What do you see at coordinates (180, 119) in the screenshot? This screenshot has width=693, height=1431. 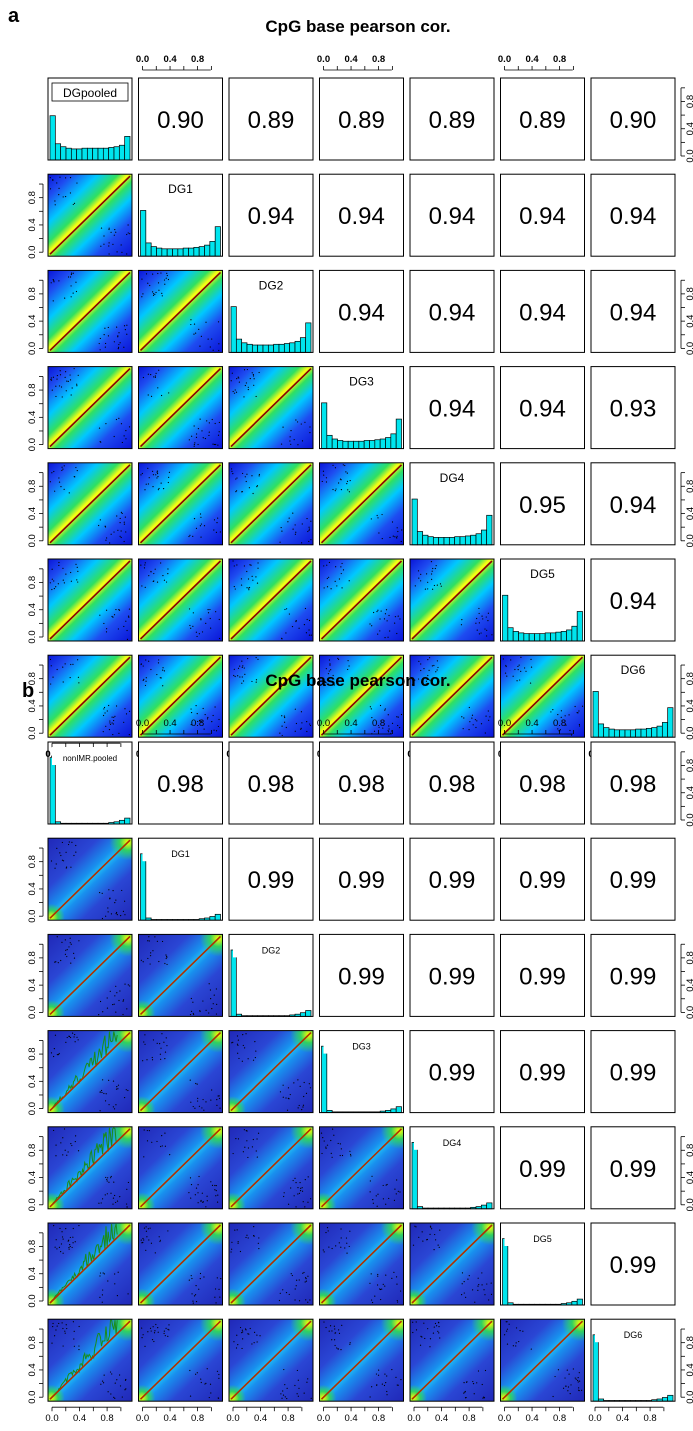 I see `pairs-cell: 0.90` at bounding box center [180, 119].